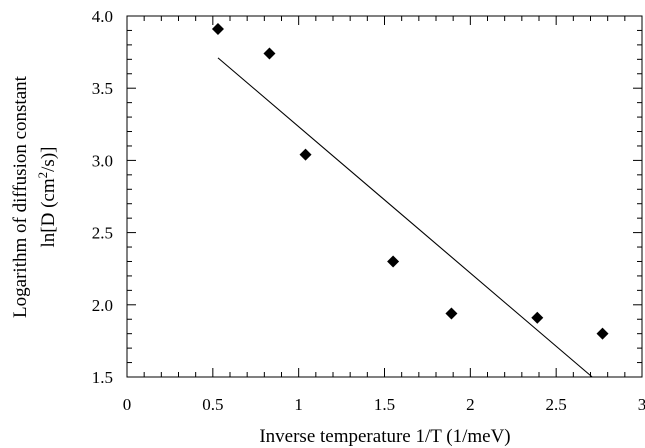  What do you see at coordinates (102, 233) in the screenshot?
I see `y-tick-label: 2.5` at bounding box center [102, 233].